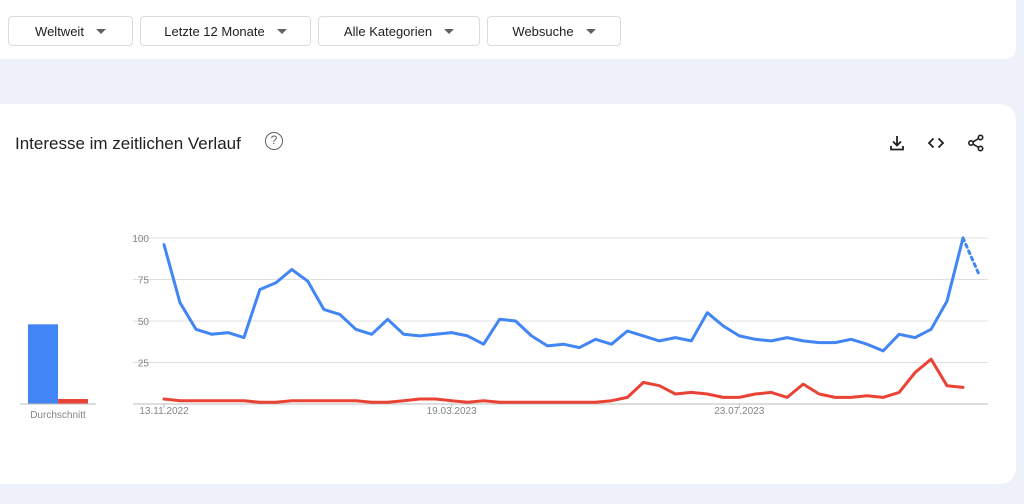 The image size is (1024, 504). I want to click on filter-region: Weltweit, so click(70, 31).